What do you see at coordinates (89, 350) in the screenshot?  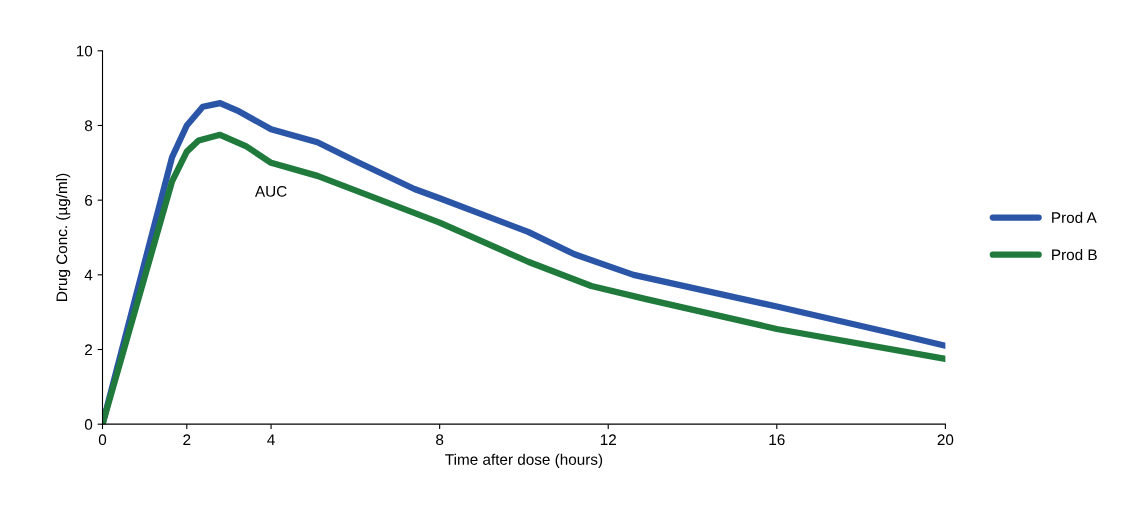 I see `y-tick-label: 2` at bounding box center [89, 350].